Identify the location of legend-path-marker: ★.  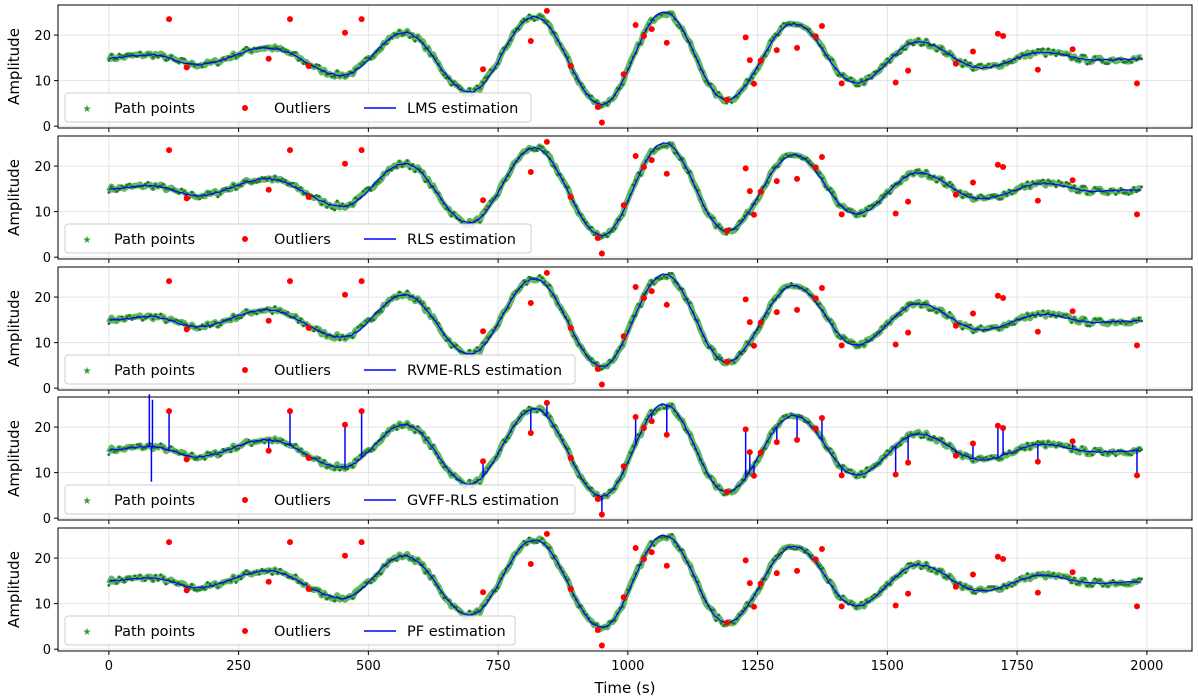
(87, 371).